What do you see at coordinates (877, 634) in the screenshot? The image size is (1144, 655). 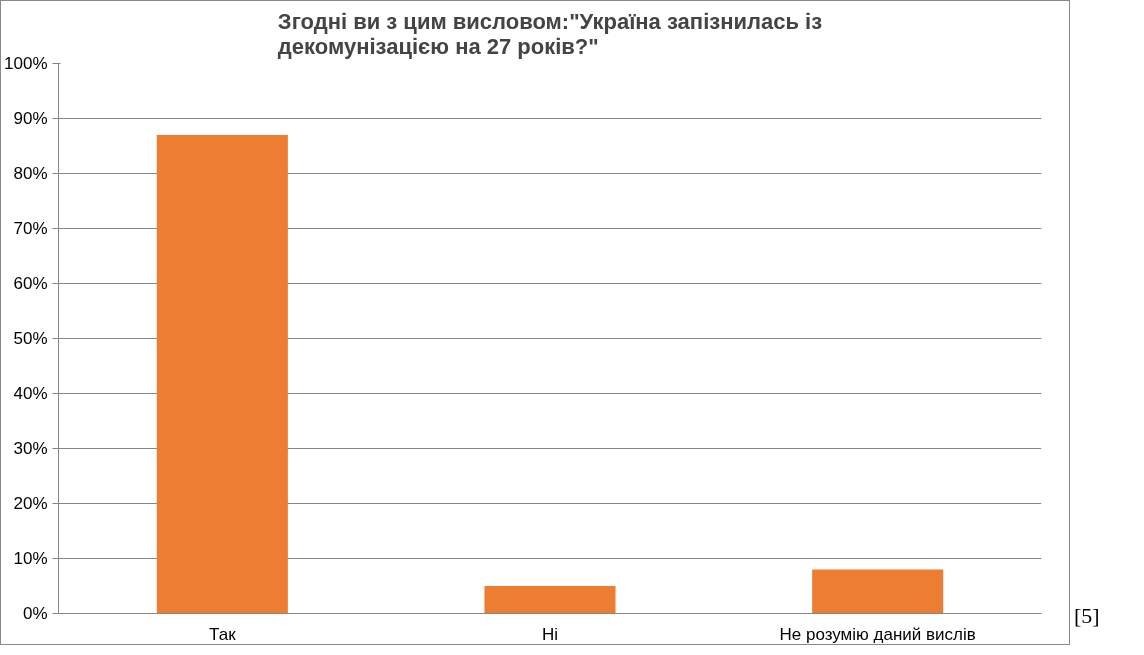 I see `x-tick-label: Не розумію даний вислів` at bounding box center [877, 634].